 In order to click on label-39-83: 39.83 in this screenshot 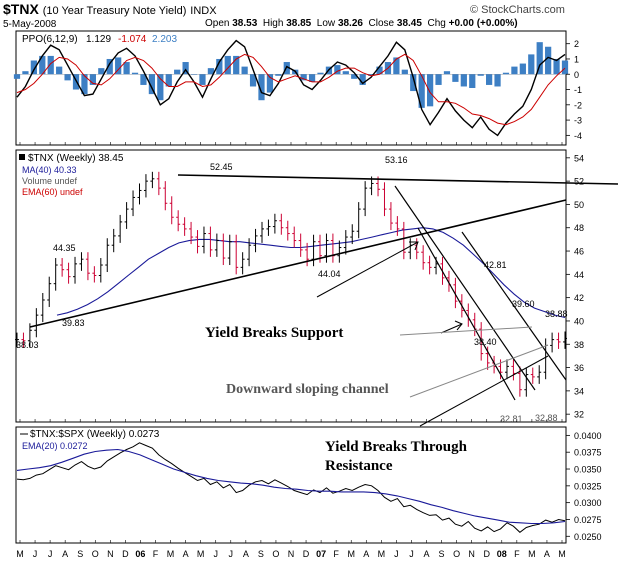, I will do `click(73, 323)`.